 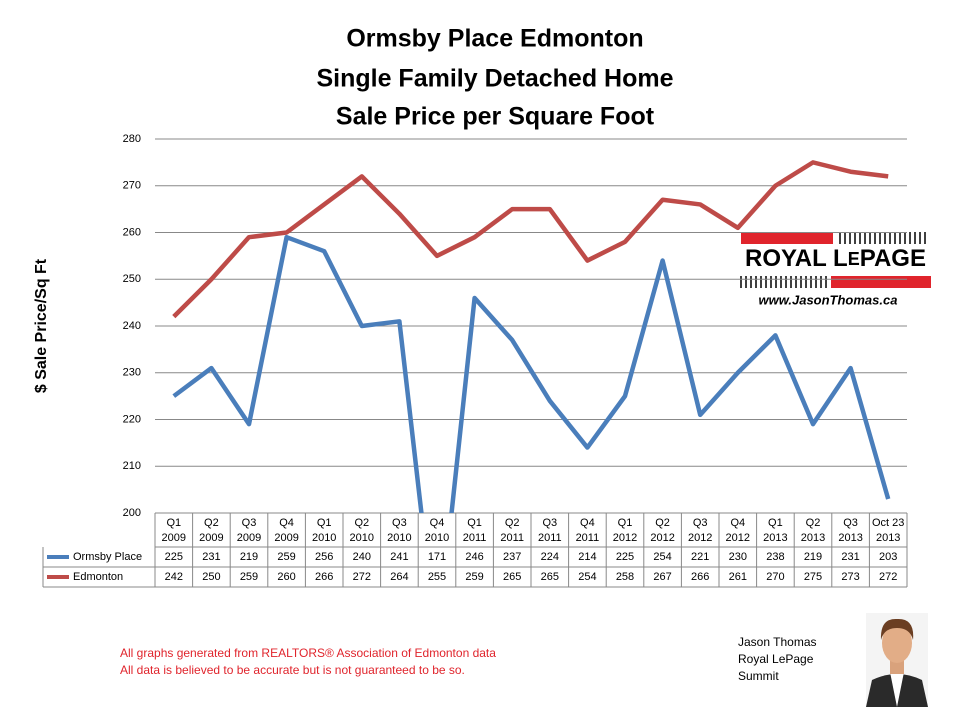 What do you see at coordinates (399, 577) in the screenshot?
I see `table-value: 264` at bounding box center [399, 577].